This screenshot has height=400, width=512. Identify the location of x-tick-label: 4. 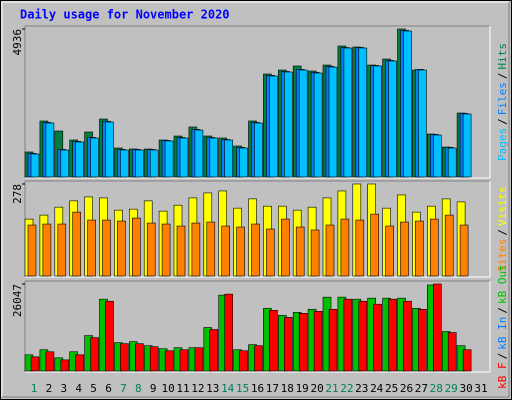
(78, 388).